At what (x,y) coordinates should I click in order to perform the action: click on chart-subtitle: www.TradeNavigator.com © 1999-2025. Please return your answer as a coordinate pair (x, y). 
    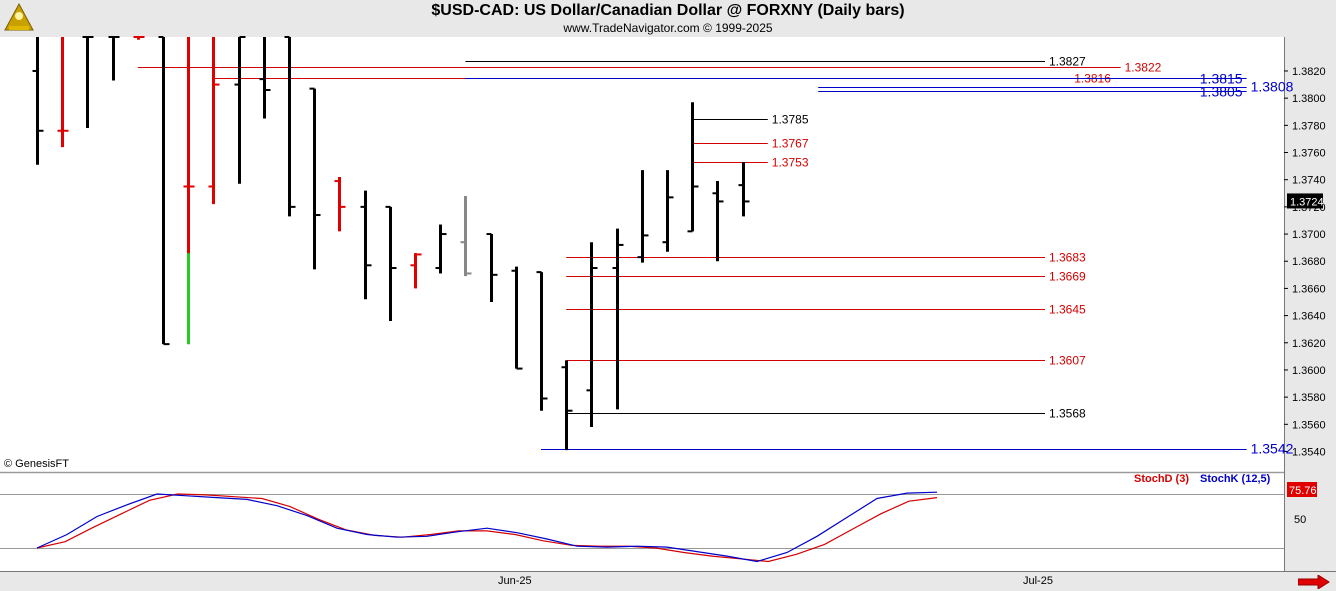
    Looking at the image, I should click on (668, 28).